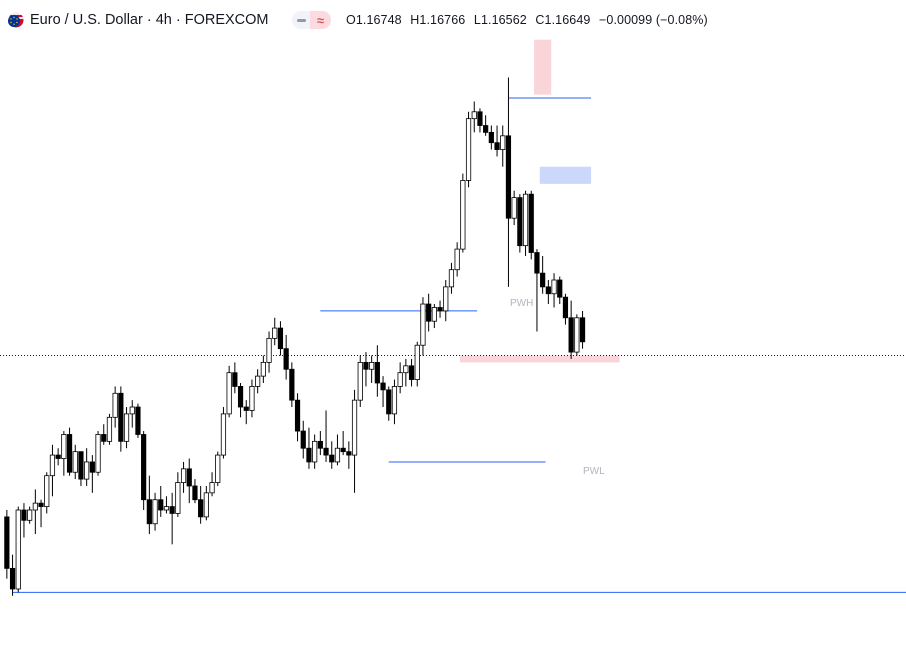 This screenshot has height=657, width=906. What do you see at coordinates (594, 471) in the screenshot?
I see `pwl-label: PWL` at bounding box center [594, 471].